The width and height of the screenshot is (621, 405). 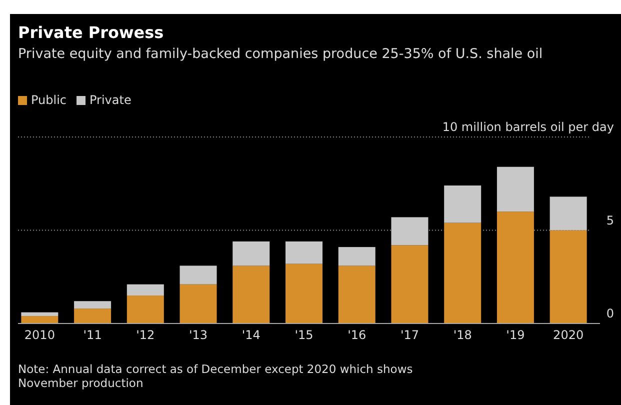 I want to click on x-tick-label: '16, so click(x=357, y=335).